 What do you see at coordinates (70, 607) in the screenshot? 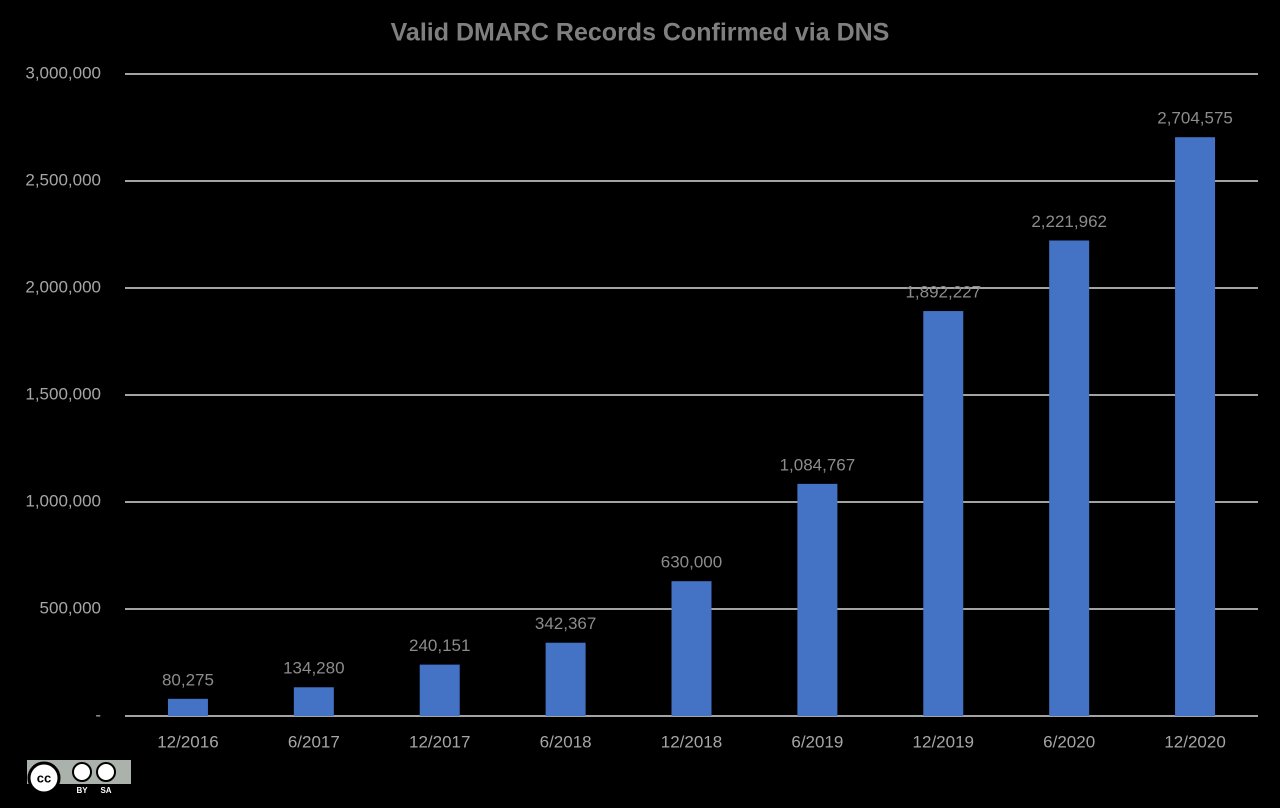
I see `y-tick-label: 500,000` at bounding box center [70, 607].